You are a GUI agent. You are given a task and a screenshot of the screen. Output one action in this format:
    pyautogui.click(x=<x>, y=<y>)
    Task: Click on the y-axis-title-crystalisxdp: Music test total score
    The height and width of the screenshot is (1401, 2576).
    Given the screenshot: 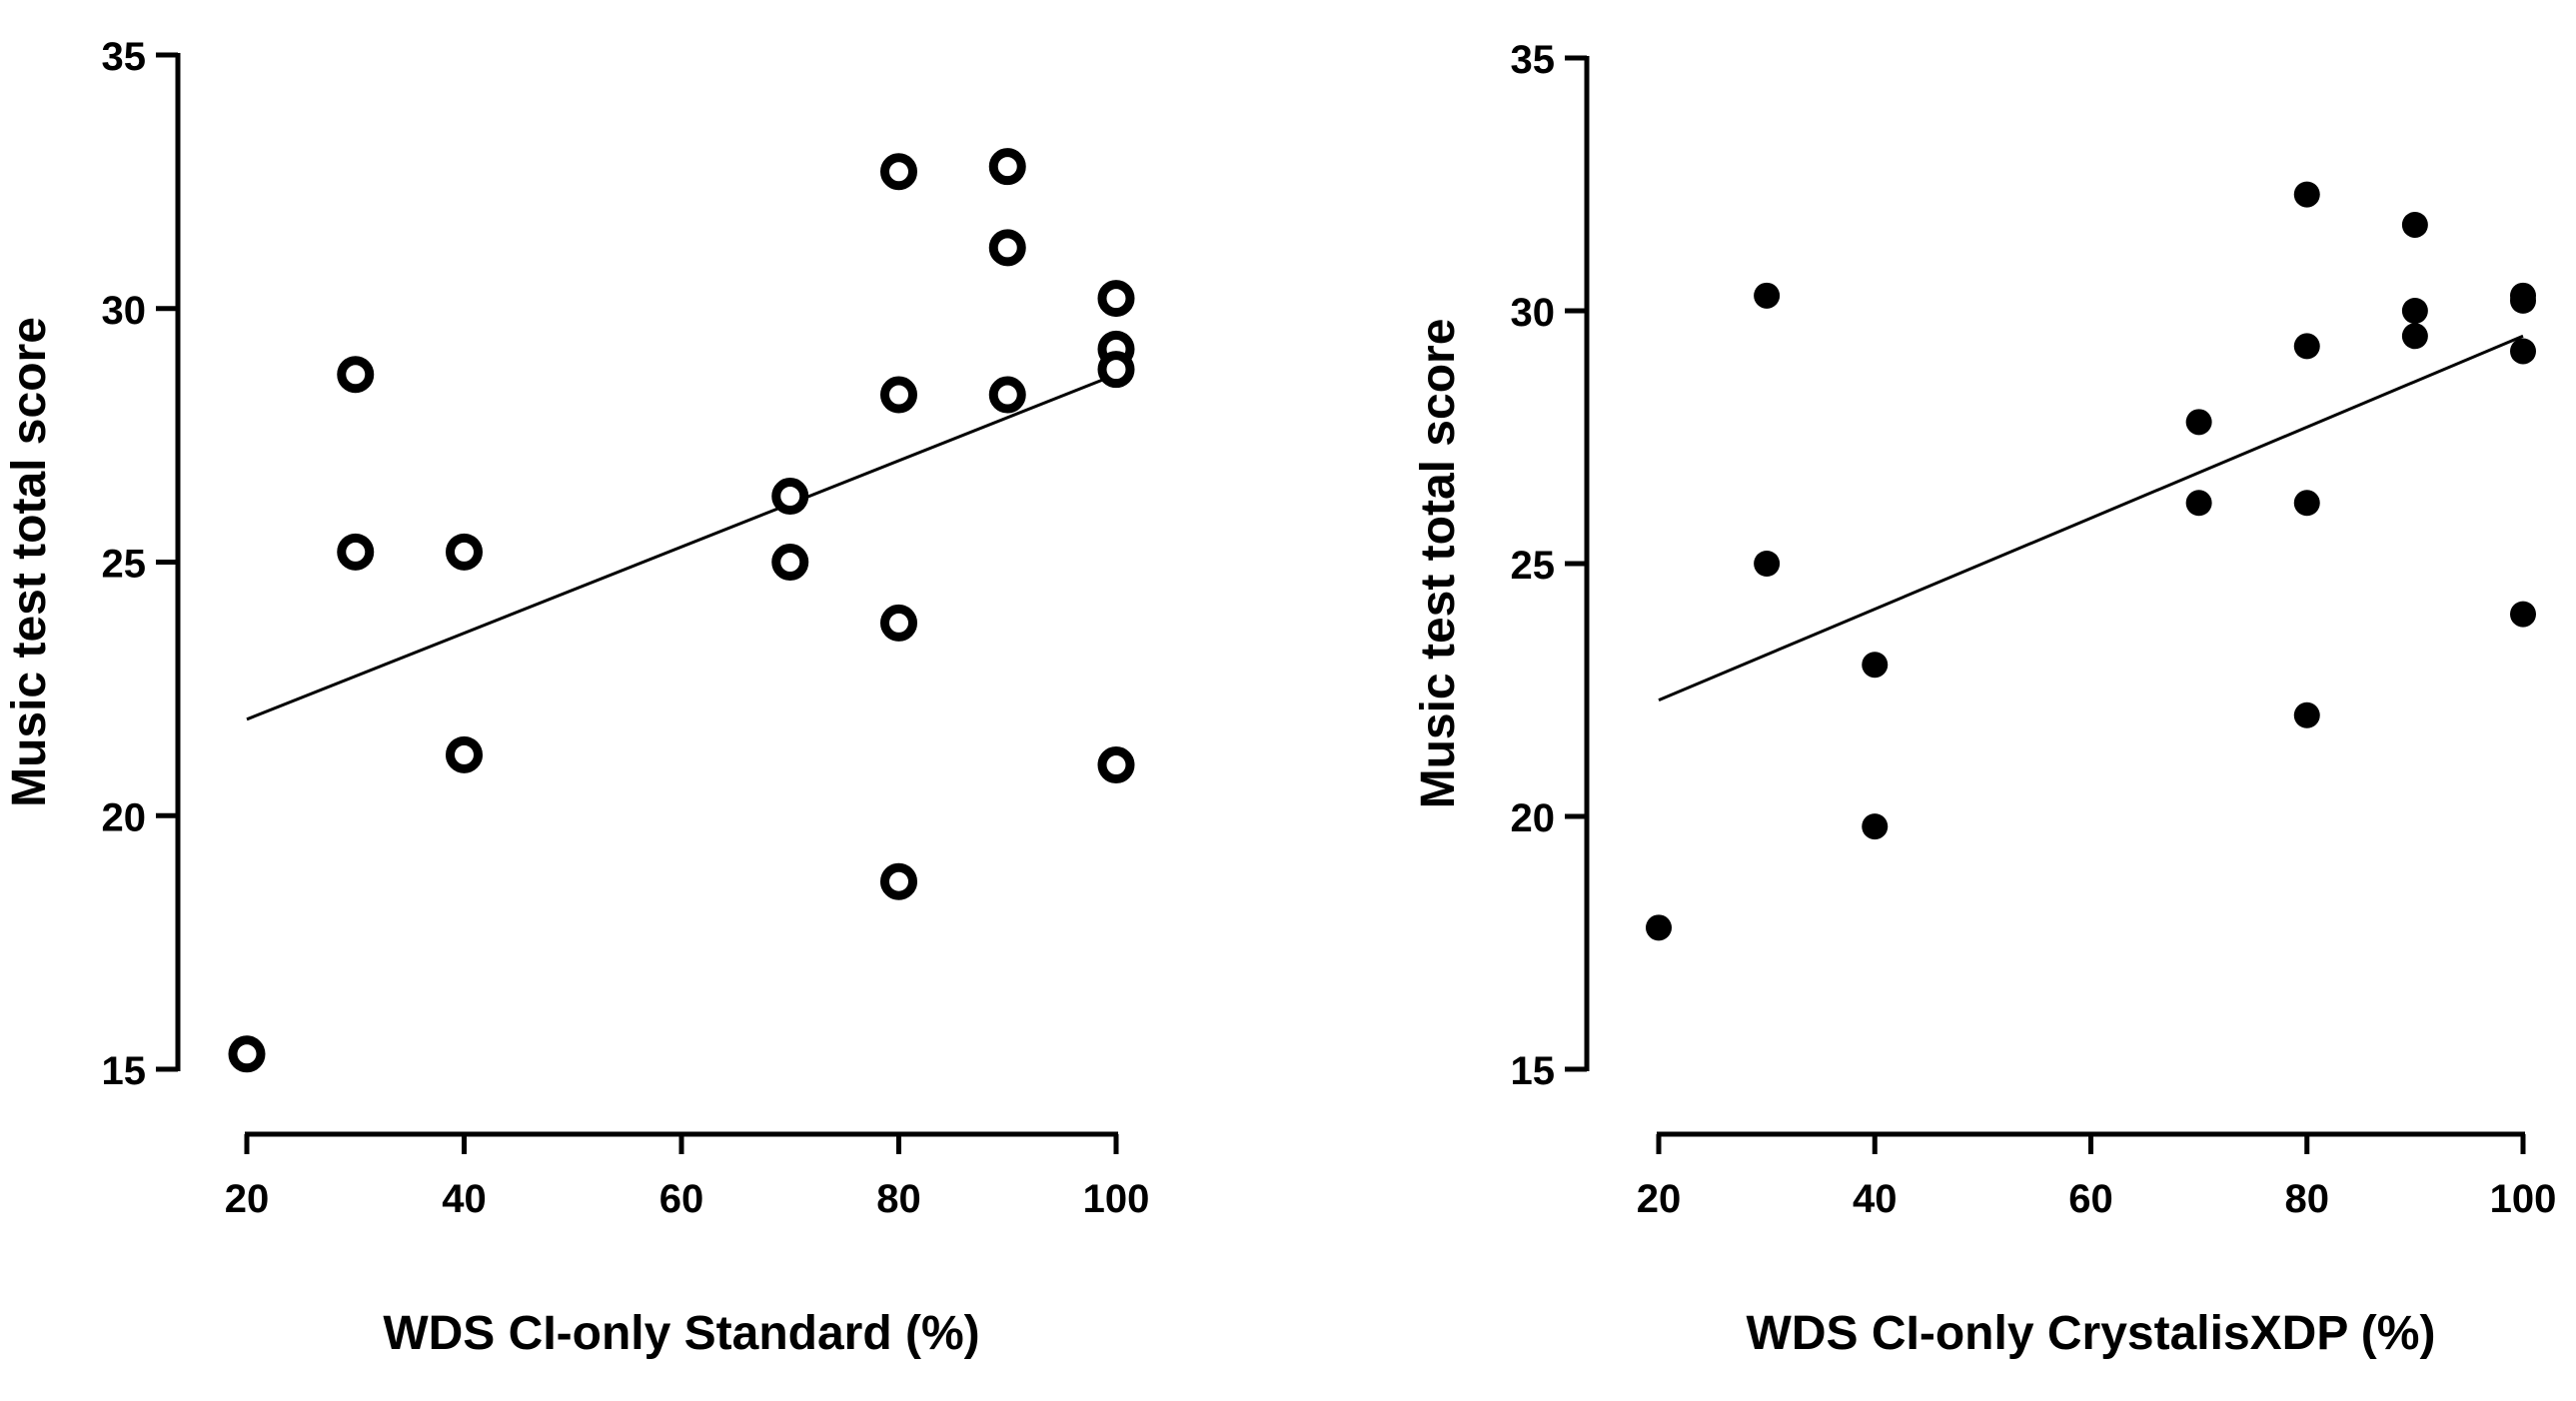 What is the action you would take?
    pyautogui.click(x=1438, y=564)
    